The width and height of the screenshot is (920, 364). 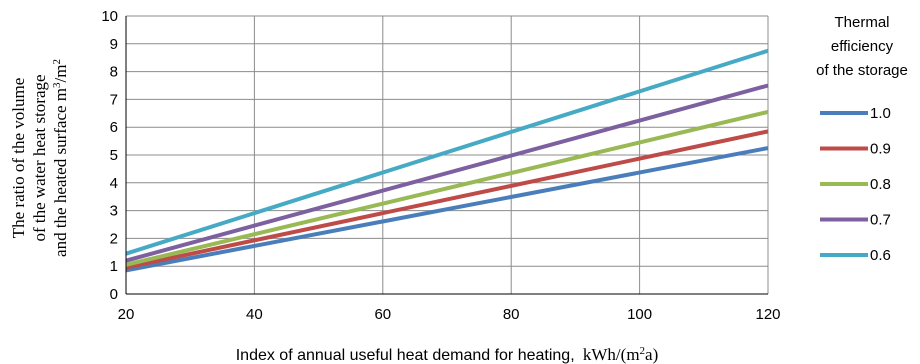 What do you see at coordinates (114, 238) in the screenshot?
I see `y-tick-label: 2` at bounding box center [114, 238].